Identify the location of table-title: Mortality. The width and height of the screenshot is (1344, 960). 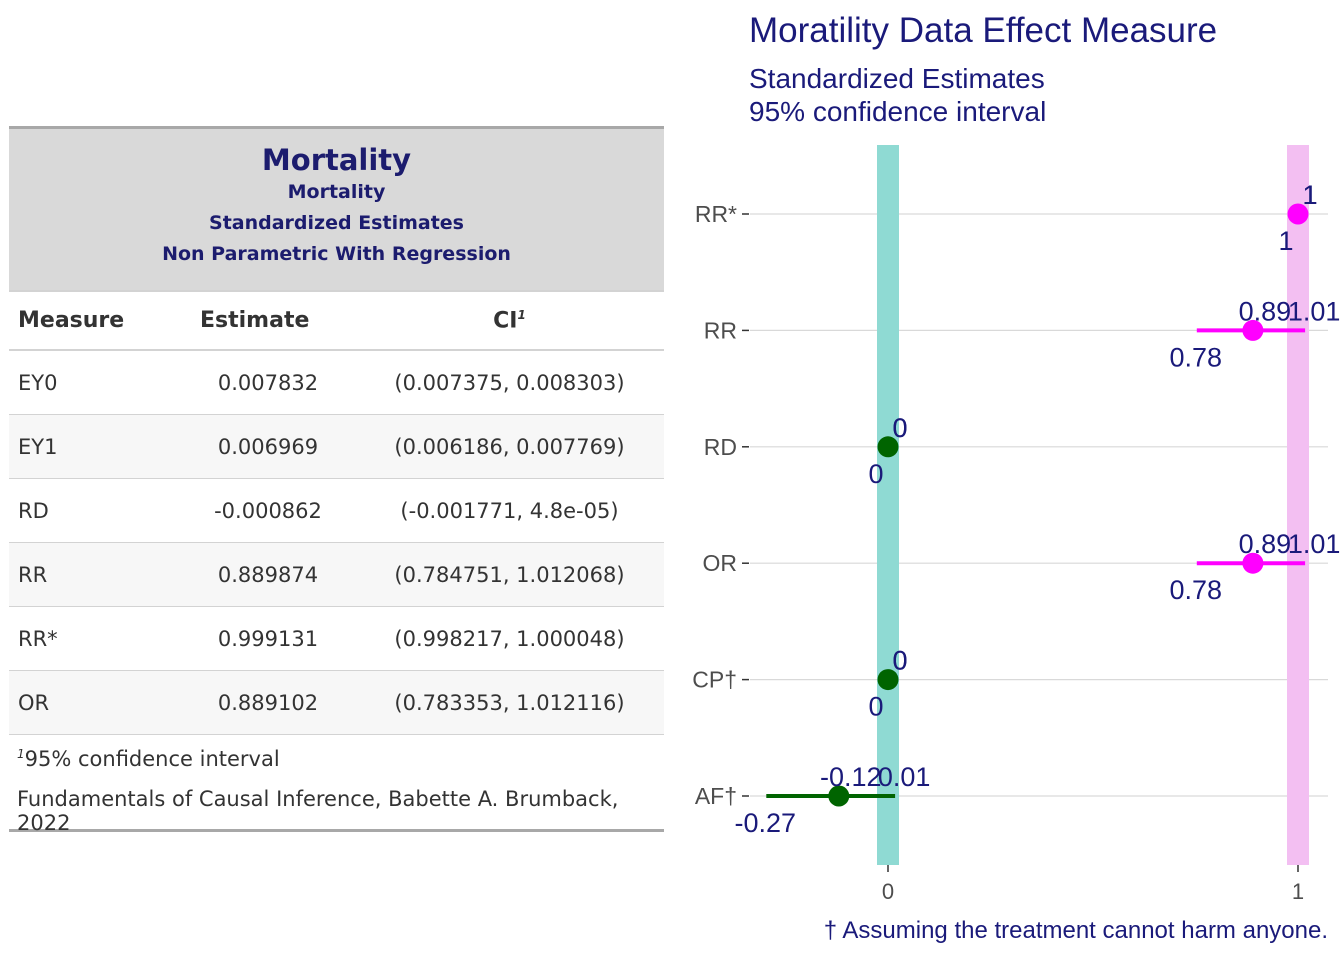
(336, 160).